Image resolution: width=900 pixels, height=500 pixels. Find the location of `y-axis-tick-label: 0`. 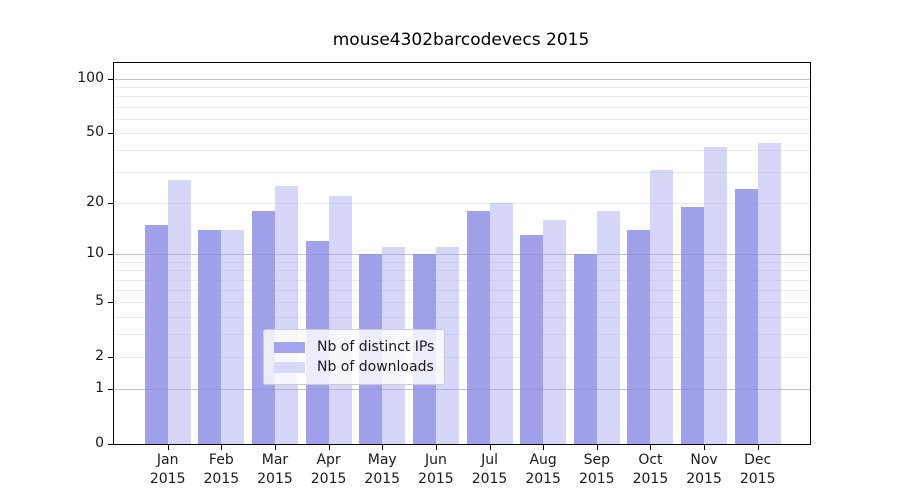

y-axis-tick-label: 0 is located at coordinates (99, 443).